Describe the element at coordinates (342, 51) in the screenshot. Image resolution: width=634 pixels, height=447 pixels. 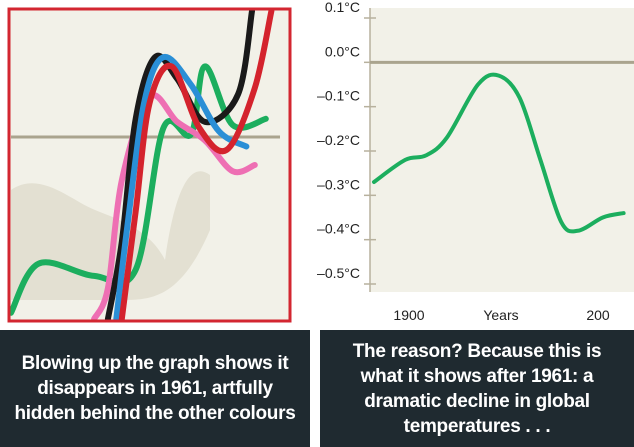
I see `y-tick-label: 0.0°C` at that location.